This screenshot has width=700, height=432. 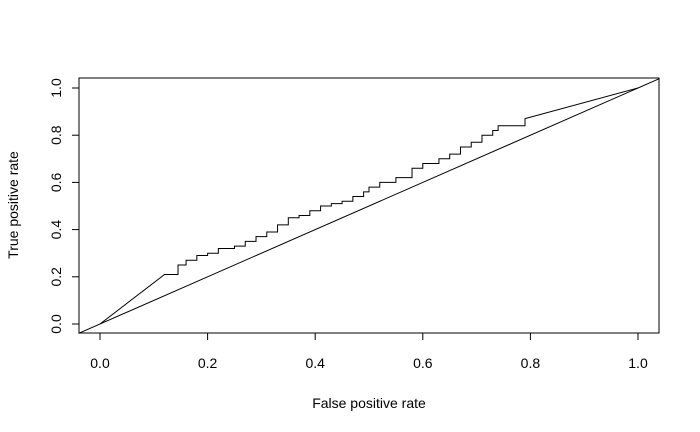 I want to click on x-tick-label: 0.0, so click(x=100, y=363).